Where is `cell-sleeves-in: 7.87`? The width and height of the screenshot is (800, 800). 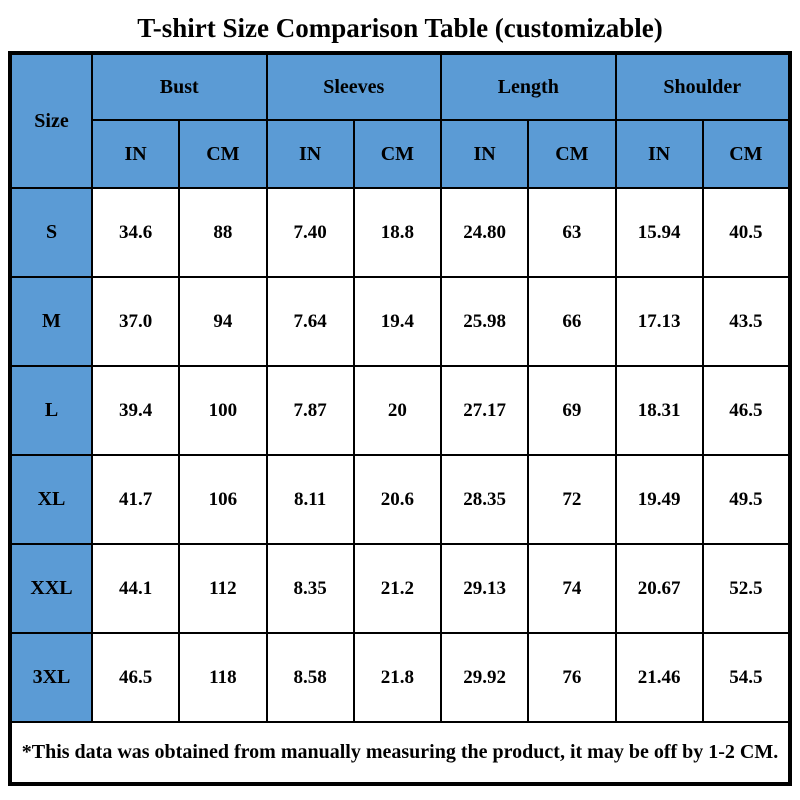 cell-sleeves-in: 7.87 is located at coordinates (310, 410).